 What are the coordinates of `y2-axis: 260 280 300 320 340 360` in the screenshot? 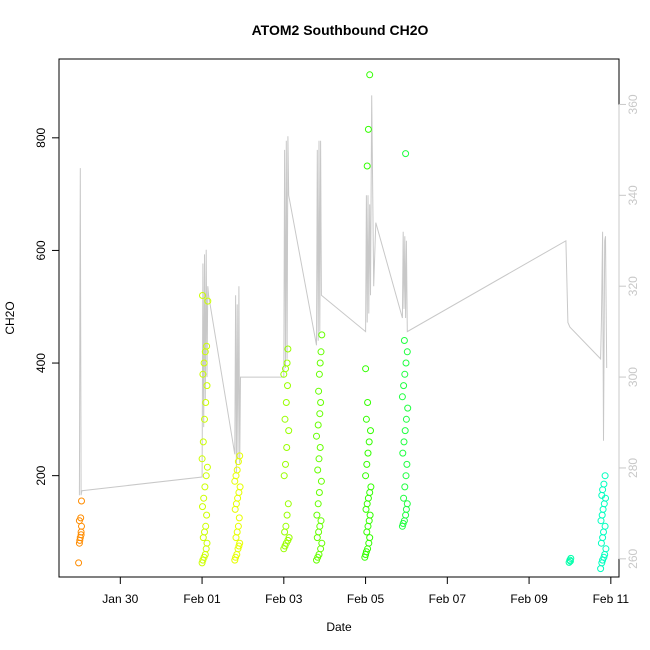 It's located at (629, 331).